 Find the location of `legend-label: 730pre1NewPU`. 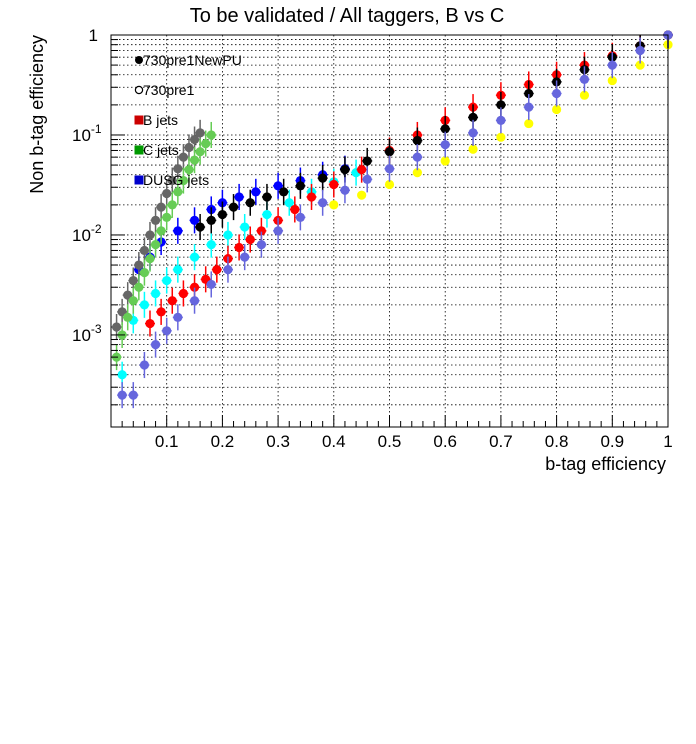

legend-label: 730pre1NewPU is located at coordinates (192, 60).